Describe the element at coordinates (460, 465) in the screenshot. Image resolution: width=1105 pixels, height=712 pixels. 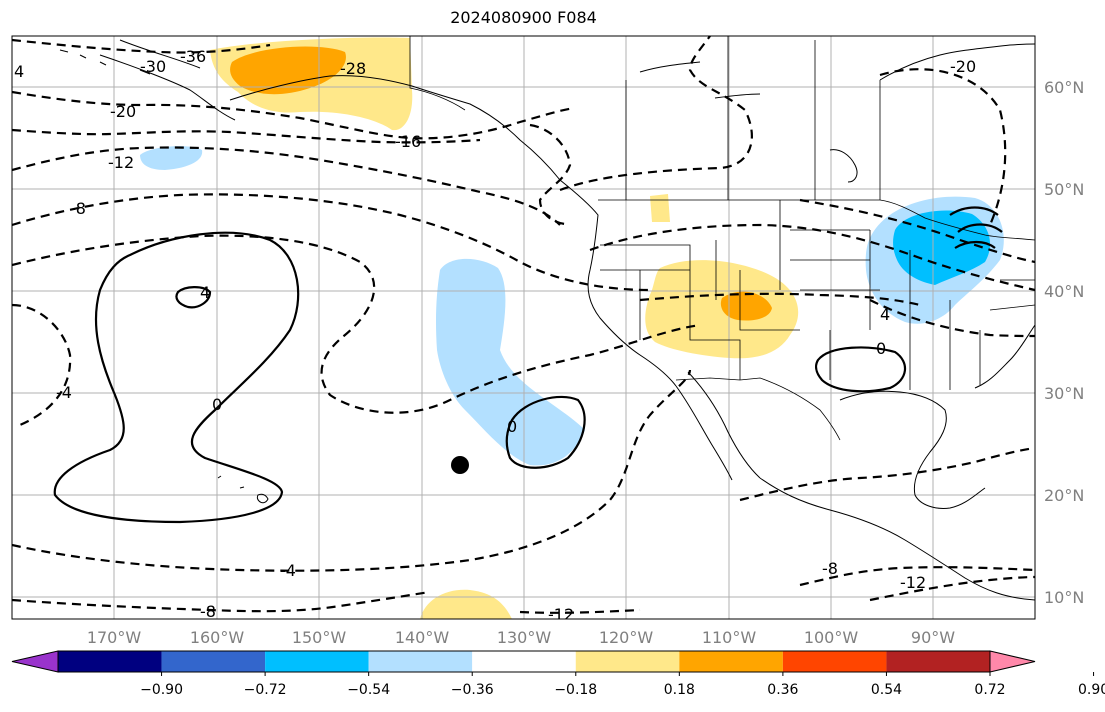
I see `location-marker` at that location.